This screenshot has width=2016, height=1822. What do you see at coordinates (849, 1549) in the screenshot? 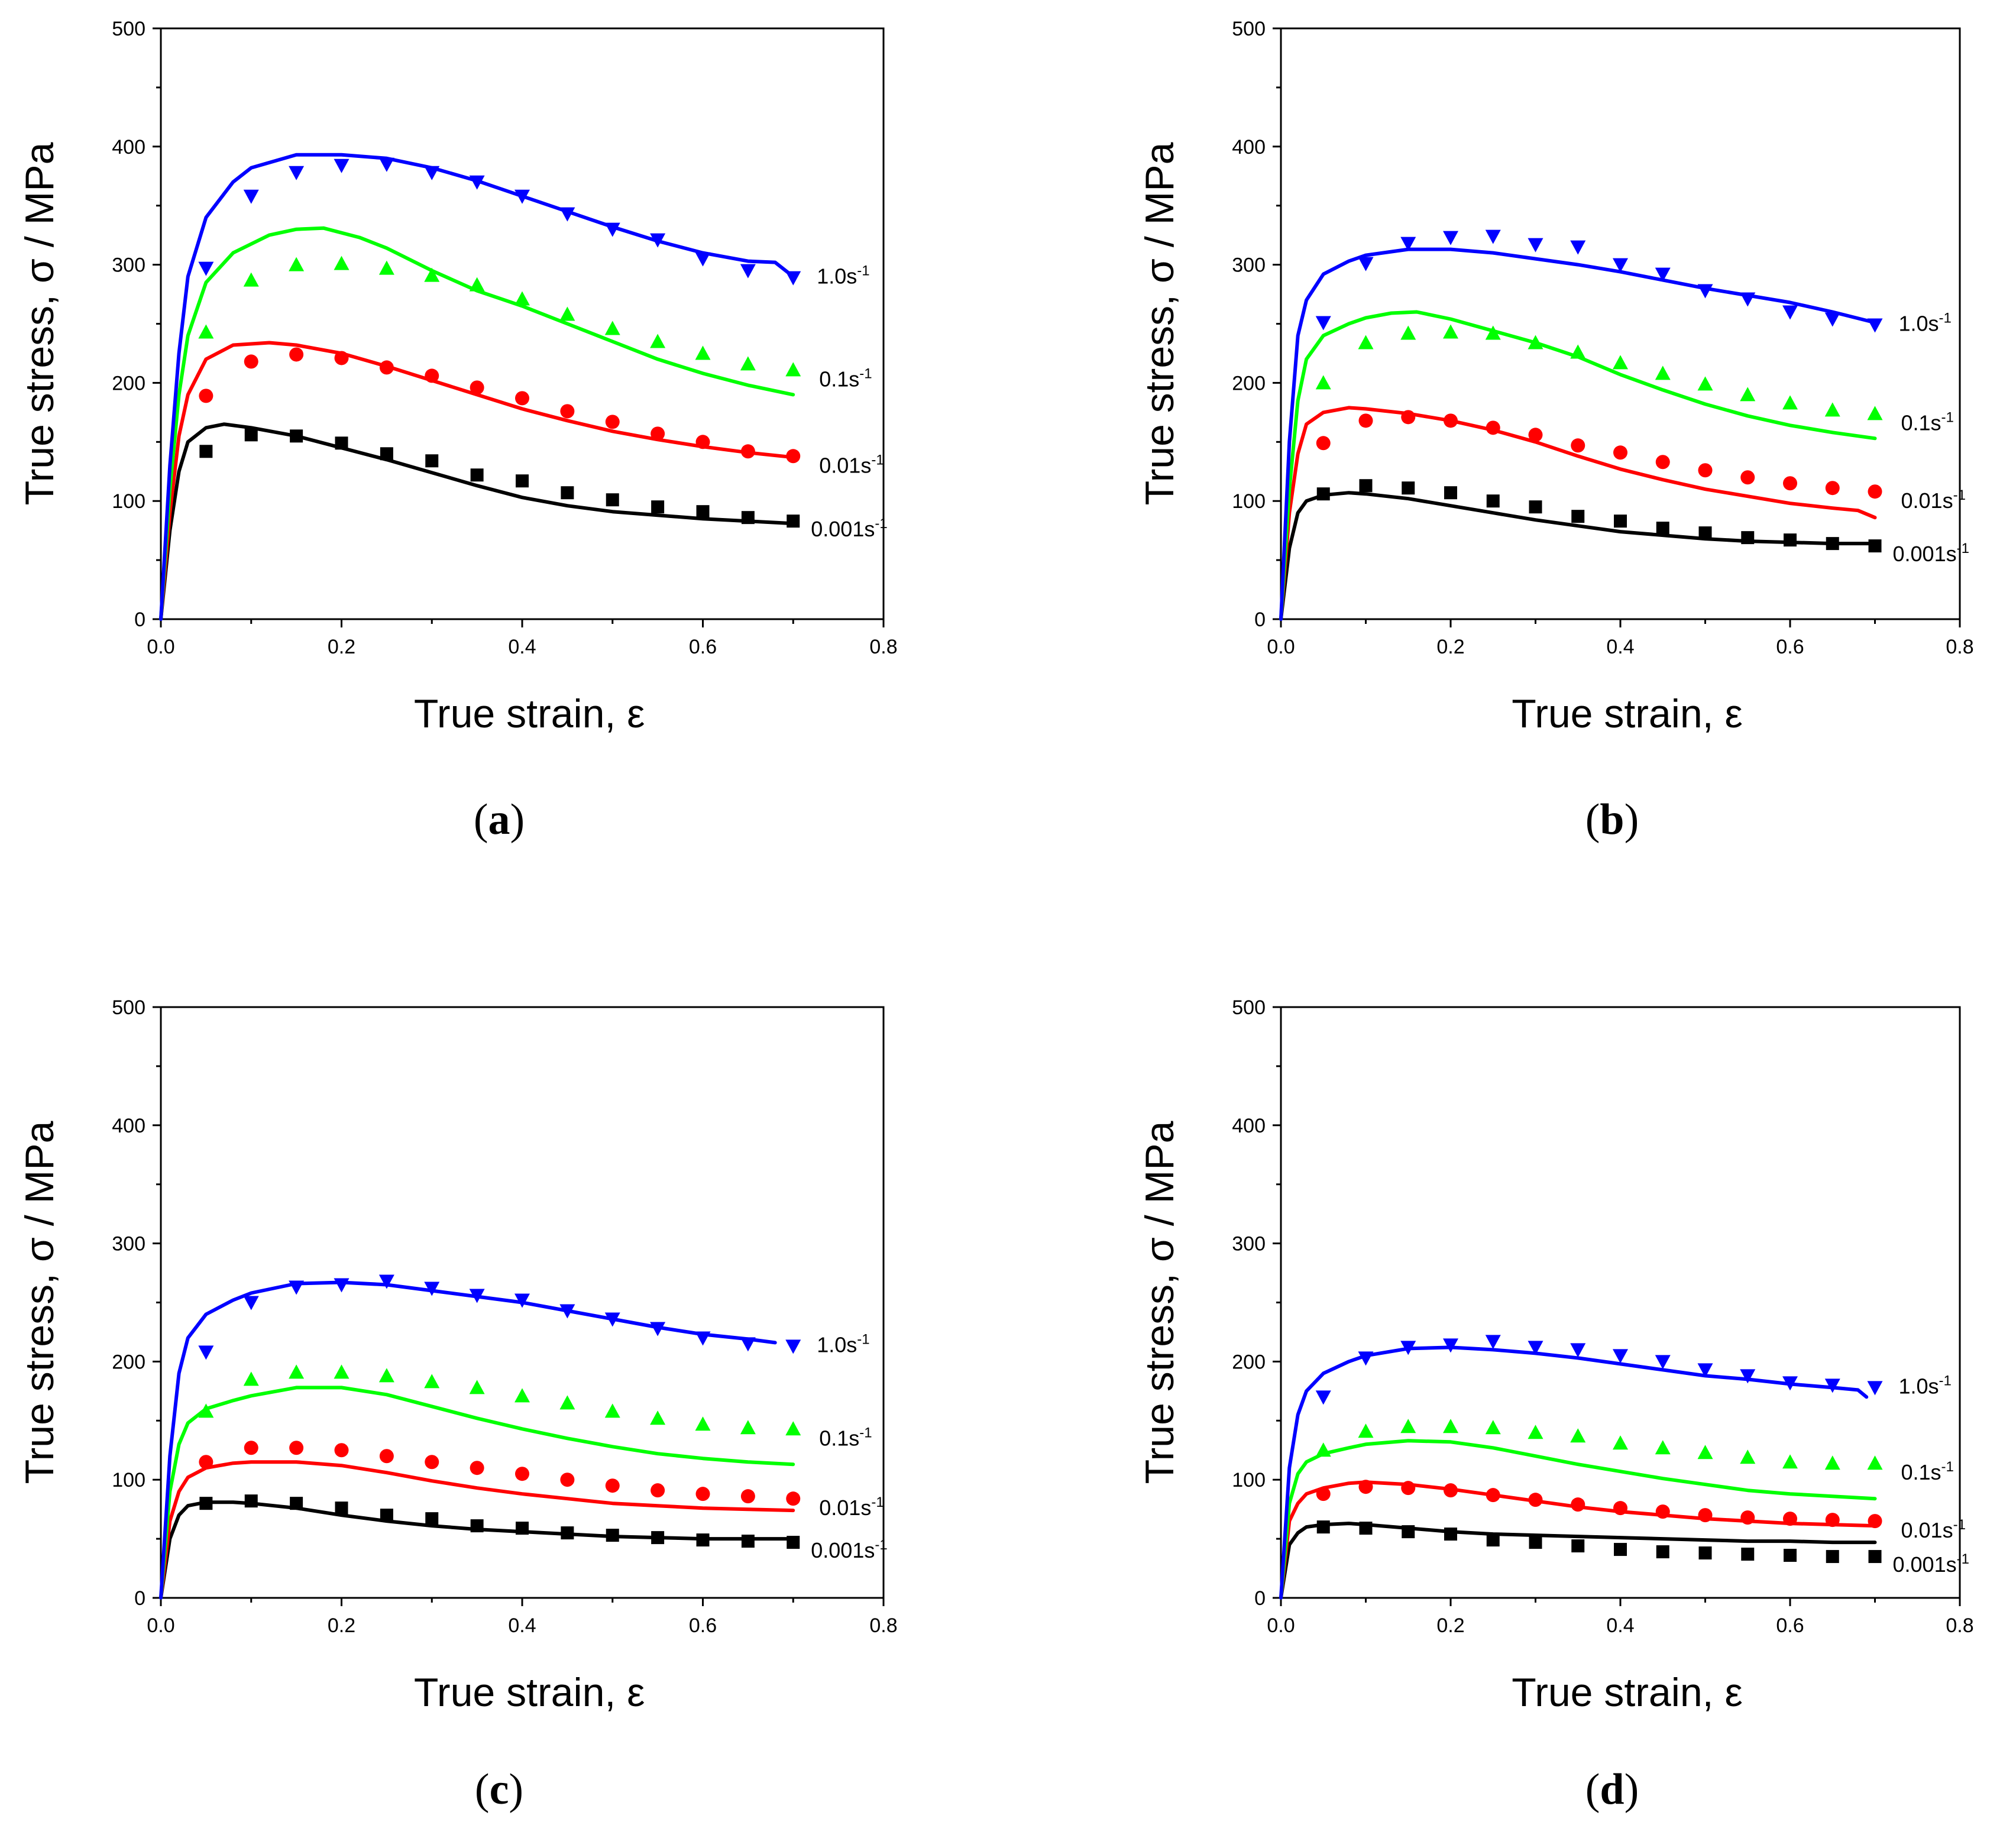
I see `rate-label: 0.001s-1` at bounding box center [849, 1549].